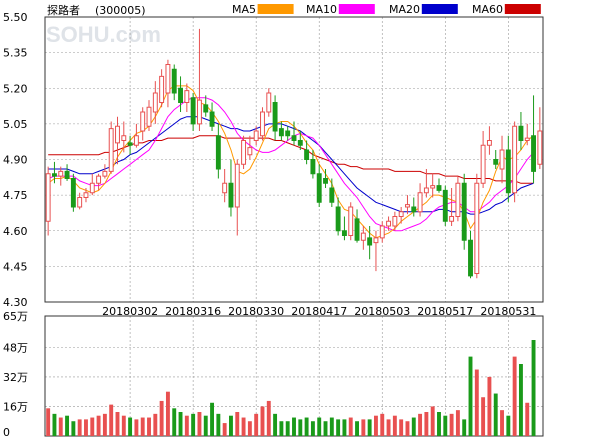 This screenshot has width=600, height=440. What do you see at coordinates (404, 9) in the screenshot?
I see `legend-label: MA20` at bounding box center [404, 9].